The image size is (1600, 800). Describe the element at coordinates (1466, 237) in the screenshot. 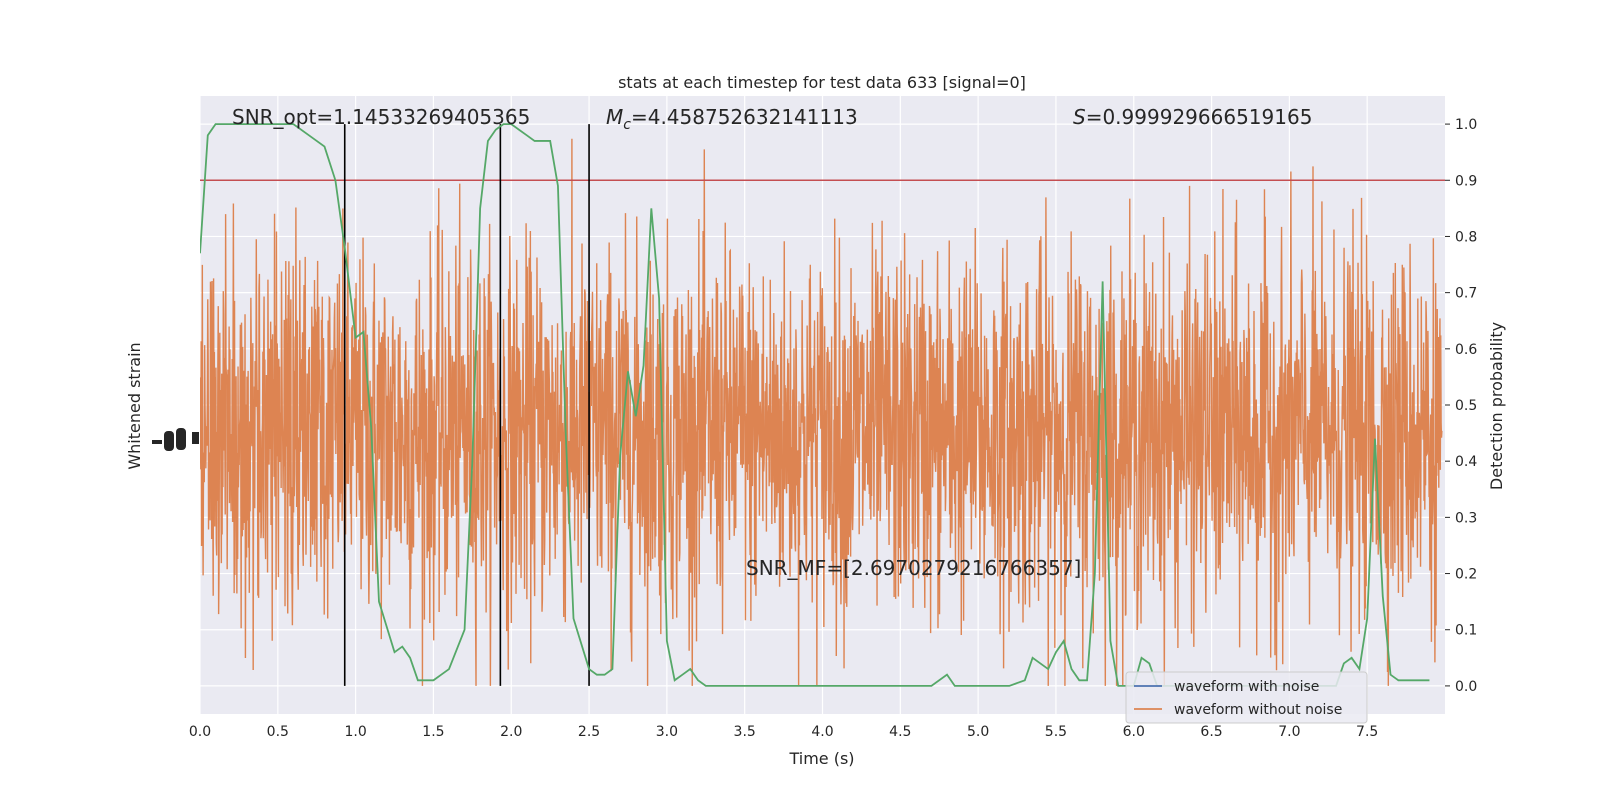

I see `y-tick-label: 0.8` at that location.